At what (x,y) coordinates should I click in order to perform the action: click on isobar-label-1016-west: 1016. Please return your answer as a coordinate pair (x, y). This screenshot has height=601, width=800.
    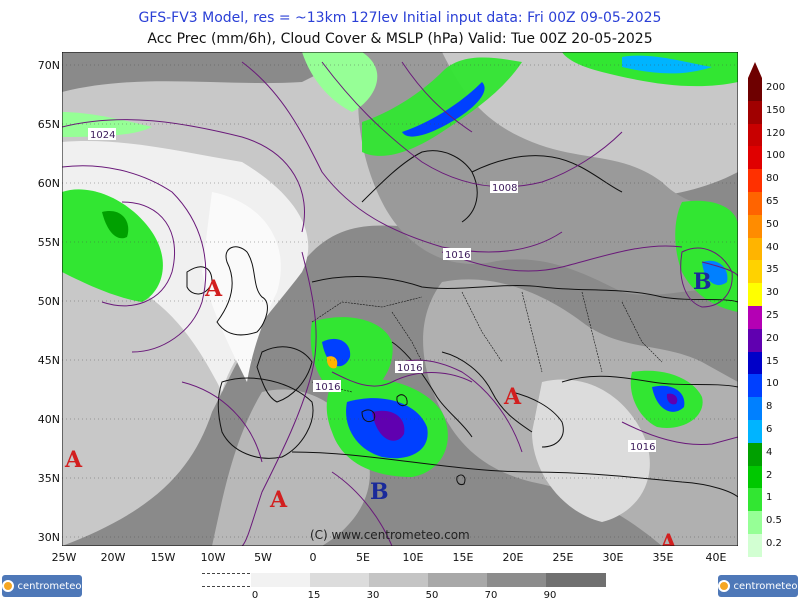
    Looking at the image, I should click on (327, 387).